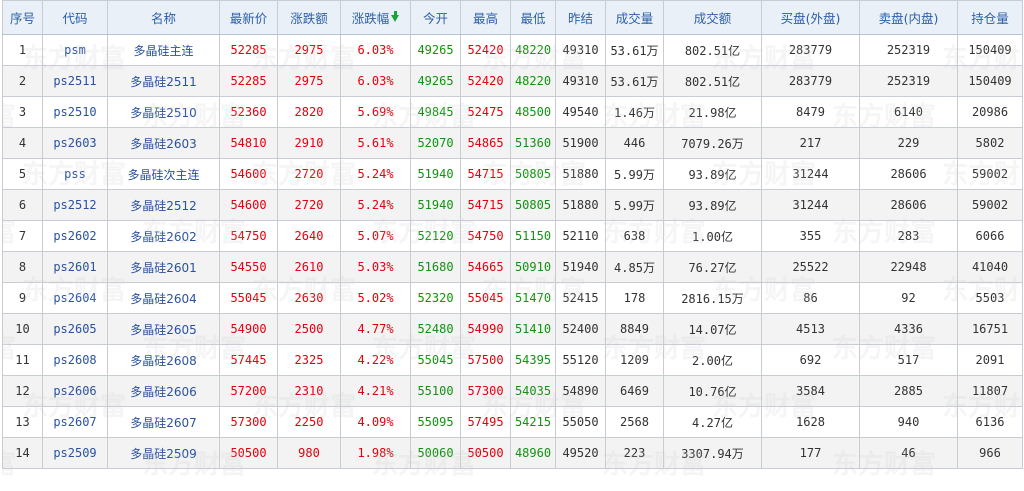 This screenshot has width=1024, height=491. What do you see at coordinates (485, 174) in the screenshot?
I see `cell-high: 54715` at bounding box center [485, 174].